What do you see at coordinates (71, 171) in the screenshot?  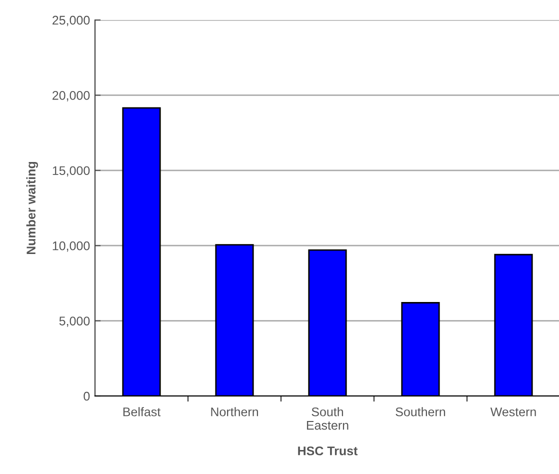 I see `y-tick-label: 15,000` at bounding box center [71, 171].